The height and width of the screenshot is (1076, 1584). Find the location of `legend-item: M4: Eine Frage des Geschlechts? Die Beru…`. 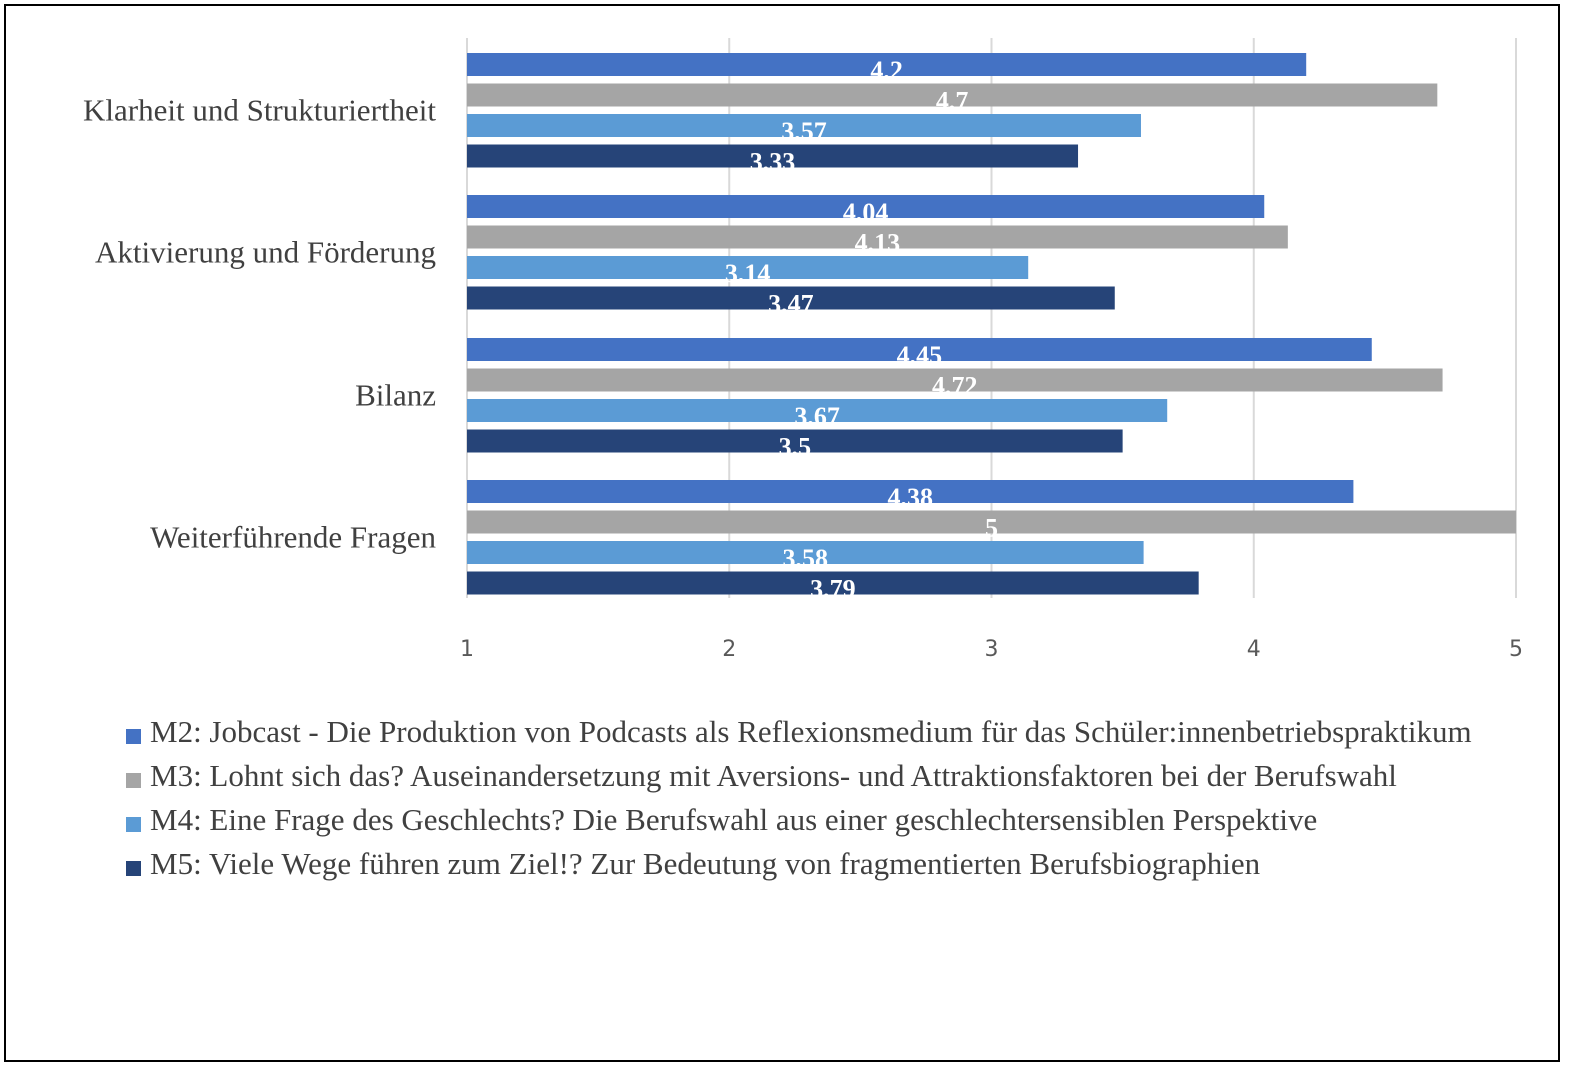

legend-item: M4: Eine Frage des Geschlechts? Die Beru… is located at coordinates (826, 820).